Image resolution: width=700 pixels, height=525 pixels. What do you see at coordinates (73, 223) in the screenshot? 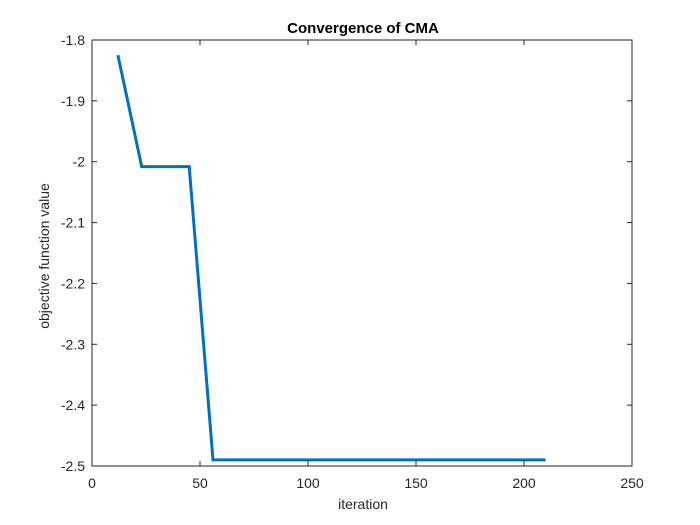
I see `y-tick-label: -2.1` at bounding box center [73, 223].